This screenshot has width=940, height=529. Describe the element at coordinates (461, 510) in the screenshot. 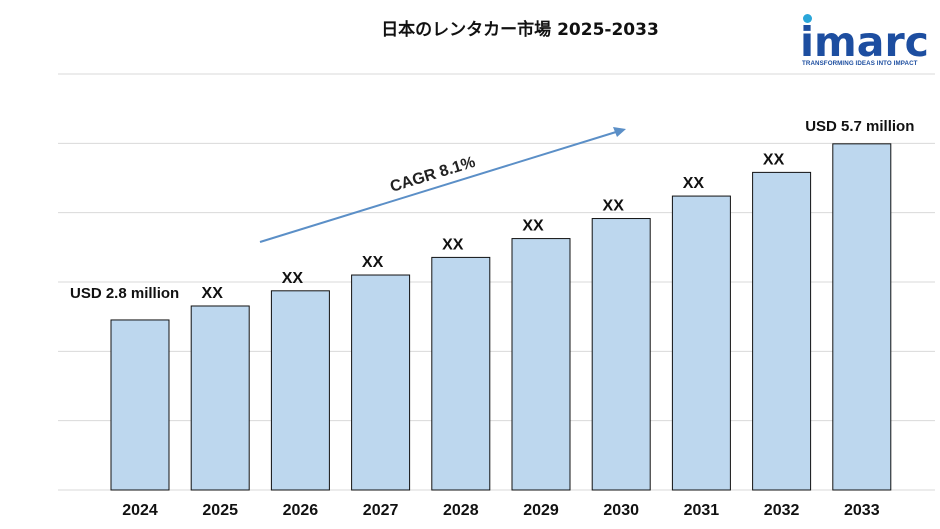

I see `x-tick-2028: 2028` at that location.